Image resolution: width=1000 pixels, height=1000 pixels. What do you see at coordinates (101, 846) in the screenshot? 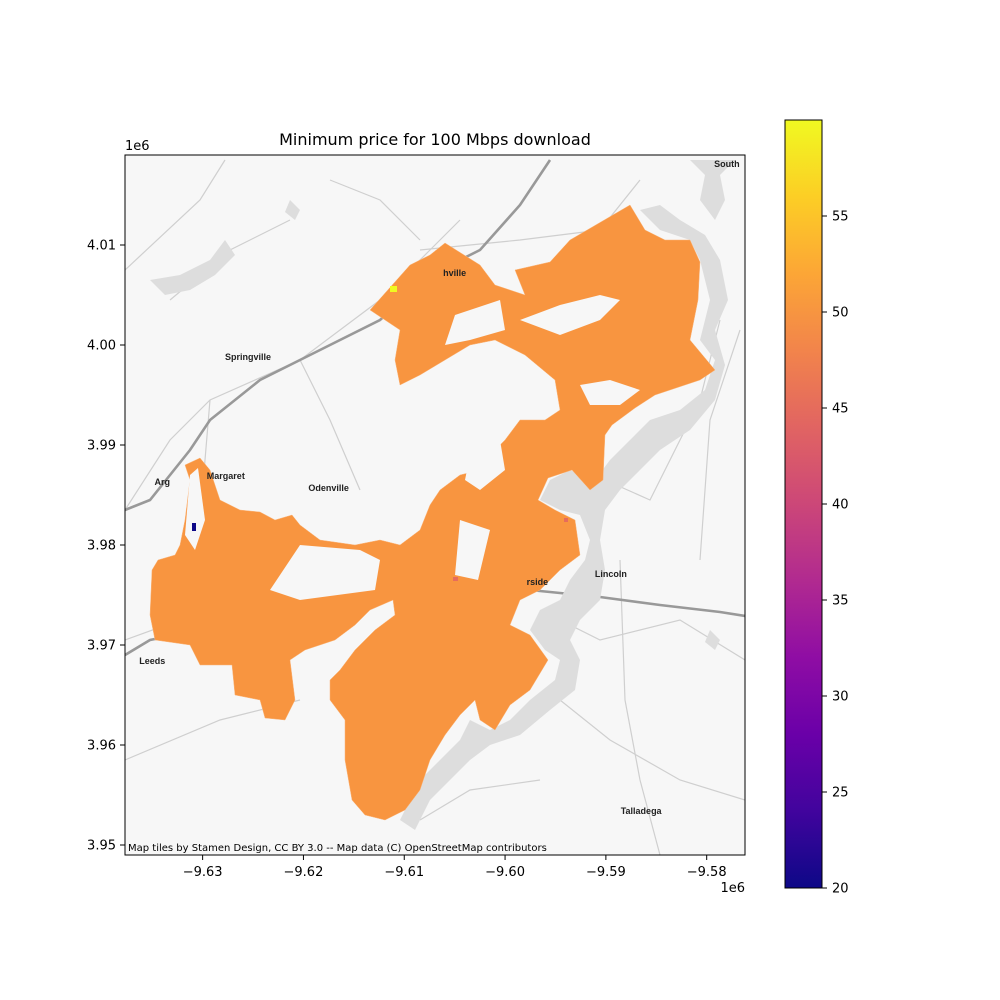
I see `y-tick-label: 3.95` at bounding box center [101, 846].